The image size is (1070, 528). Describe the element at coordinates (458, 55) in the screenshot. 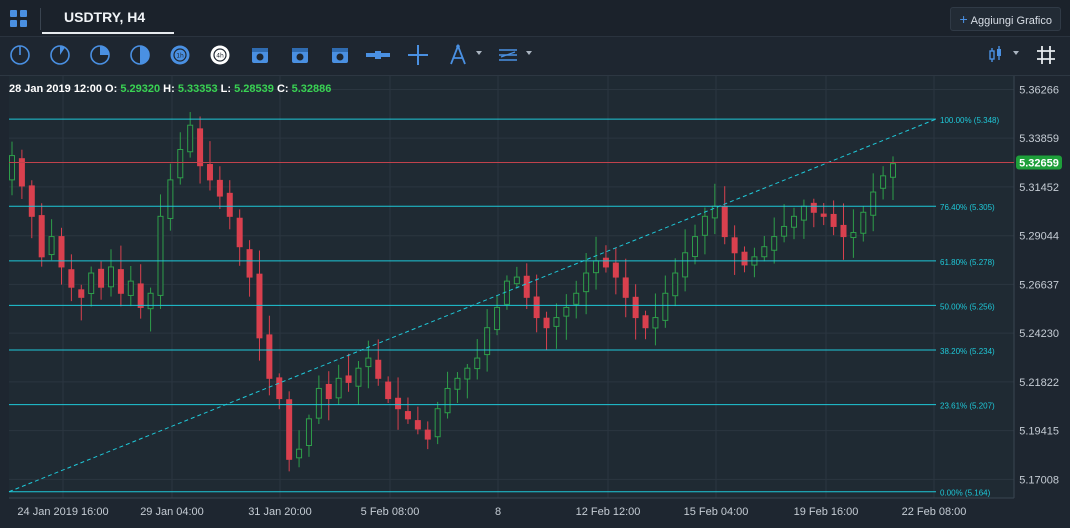

I see `fibonacci-tool-icon` at that location.